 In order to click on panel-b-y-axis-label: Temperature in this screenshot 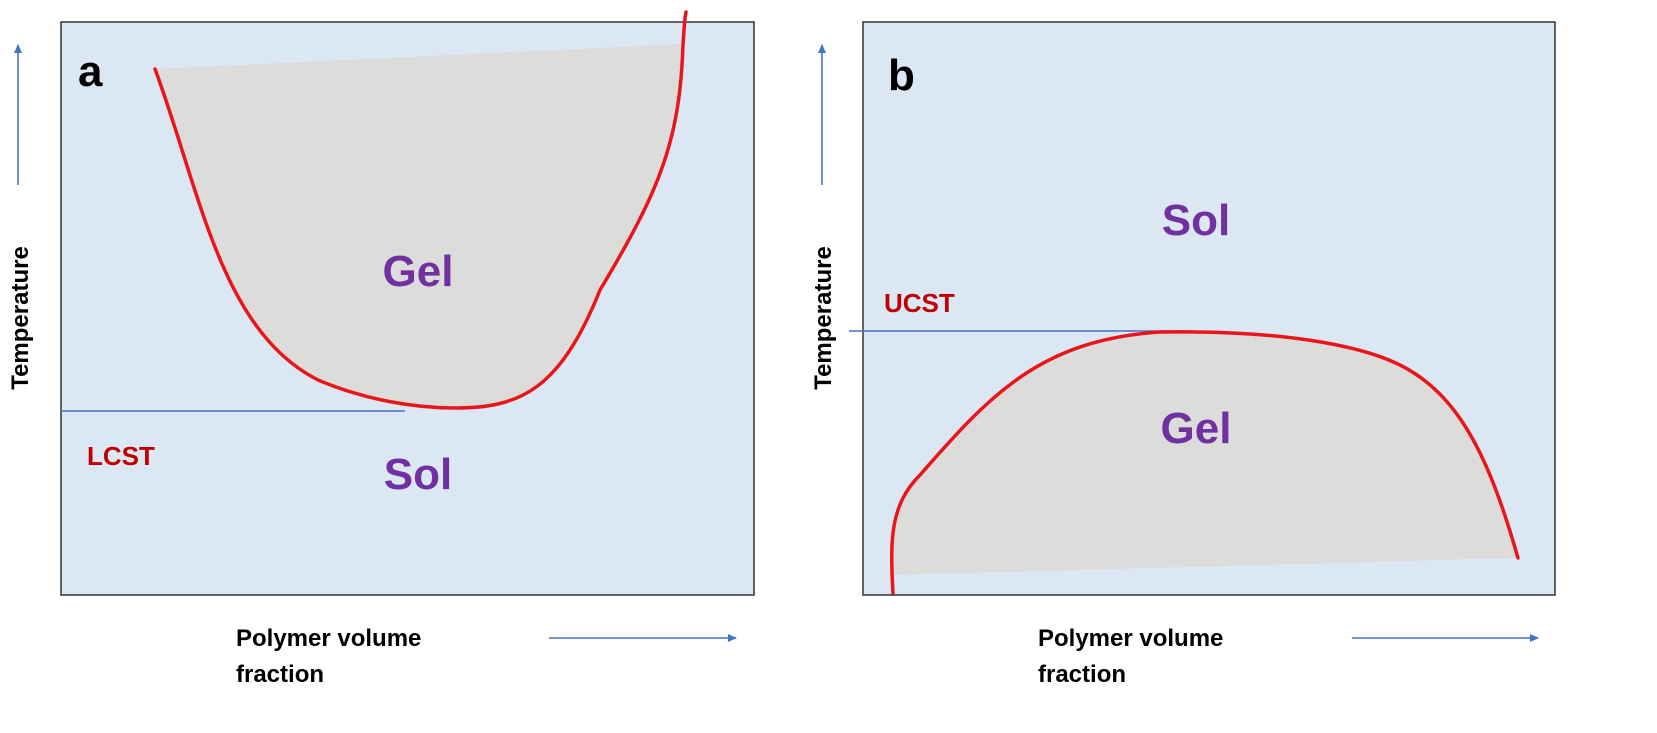, I will do `click(823, 318)`.